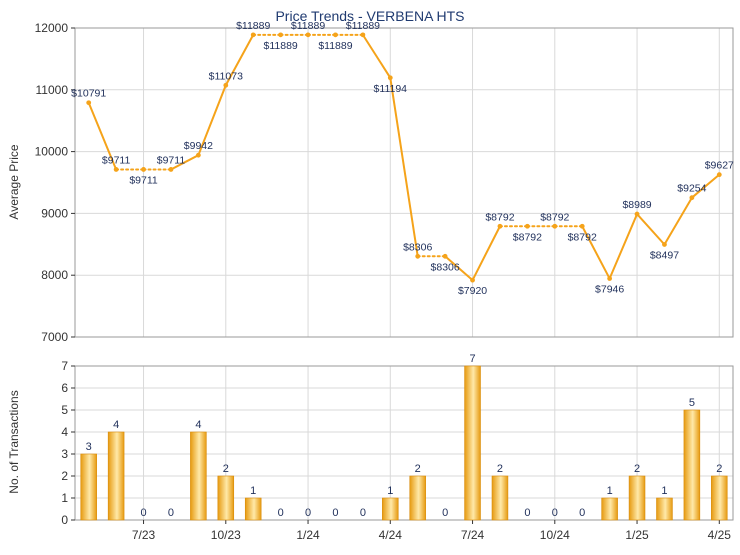  I want to click on x-tick-label: 4/25, so click(720, 535).